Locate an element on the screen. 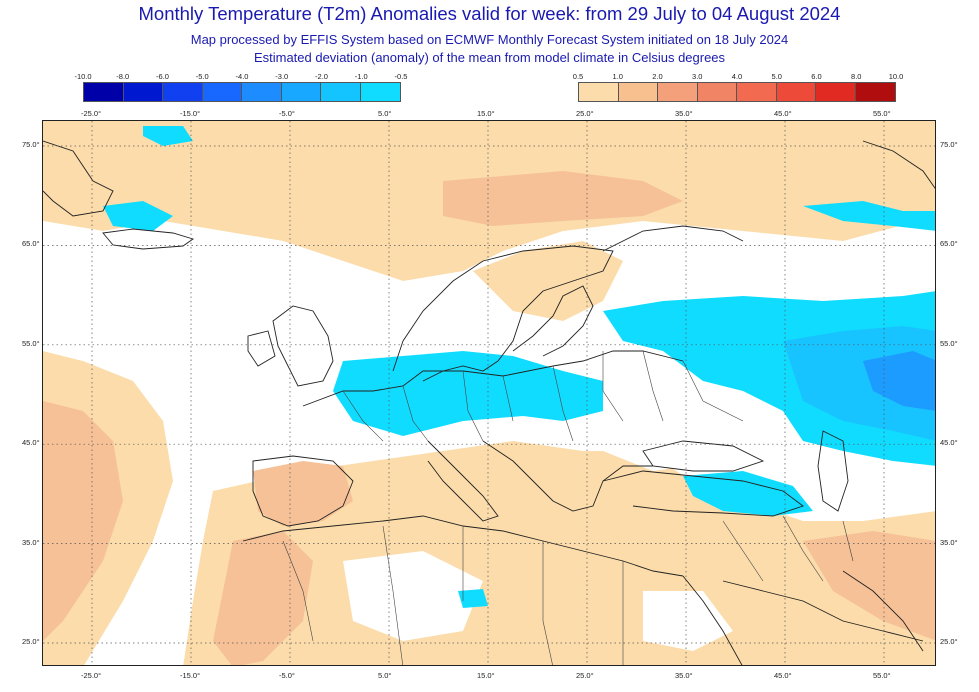 This screenshot has height=692, width=979. legend-label: -6.0 is located at coordinates (162, 76).